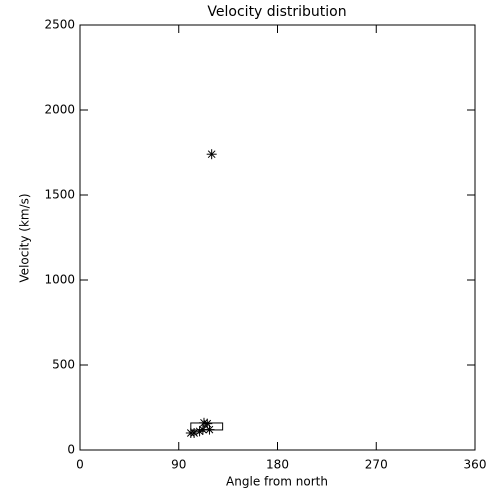 The height and width of the screenshot is (500, 500). Describe the element at coordinates (277, 465) in the screenshot. I see `x-tick-label: 180` at that location.